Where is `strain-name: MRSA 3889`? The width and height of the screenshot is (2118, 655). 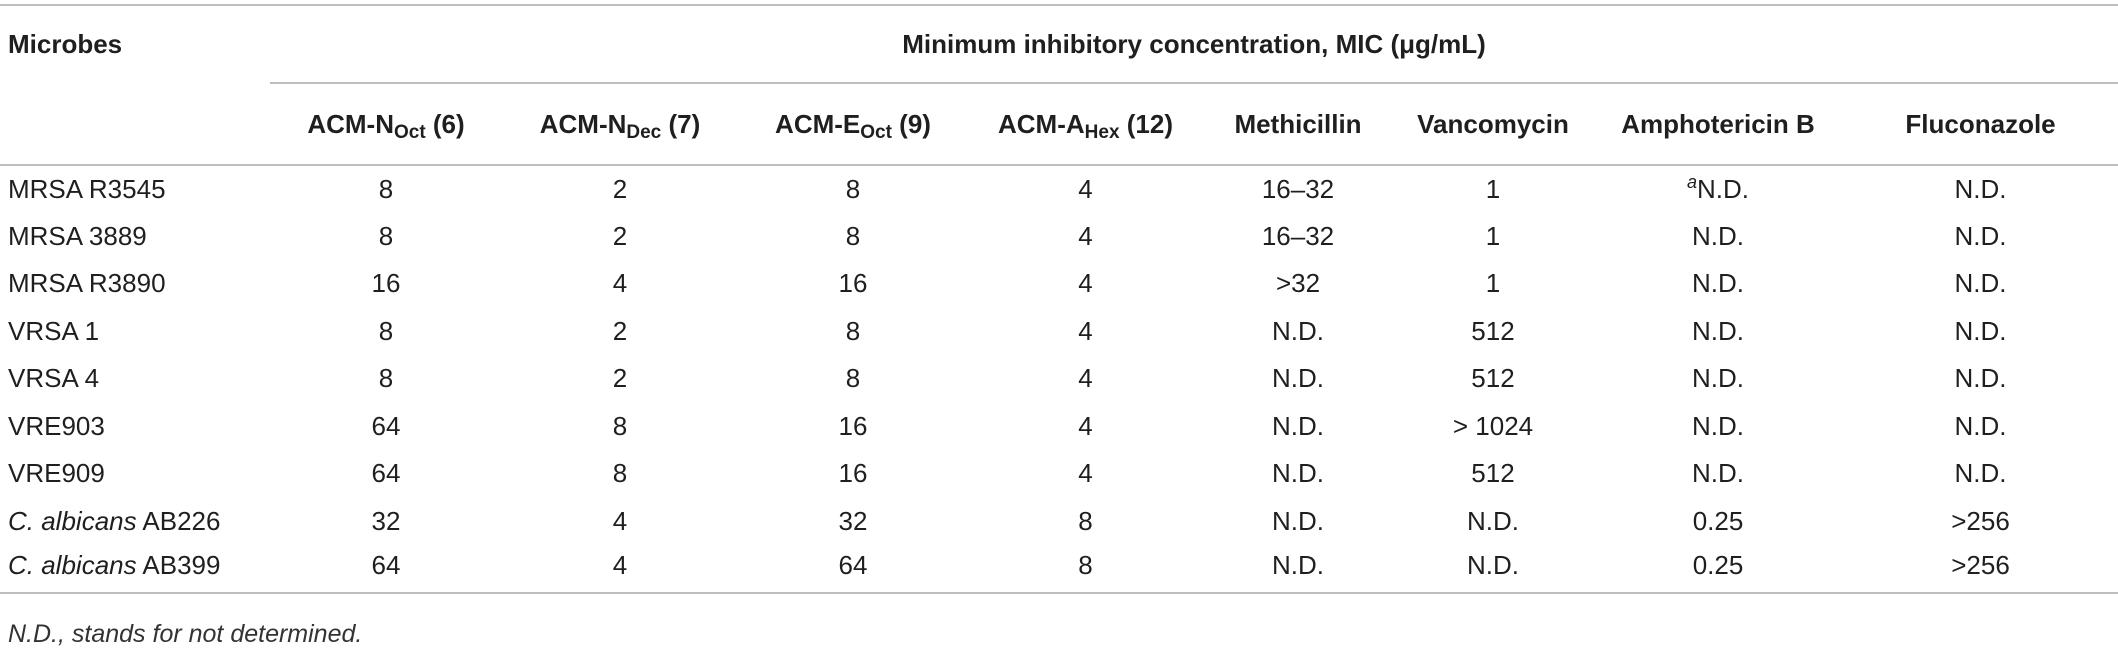
strain-name: MRSA 3889 is located at coordinates (77, 235).